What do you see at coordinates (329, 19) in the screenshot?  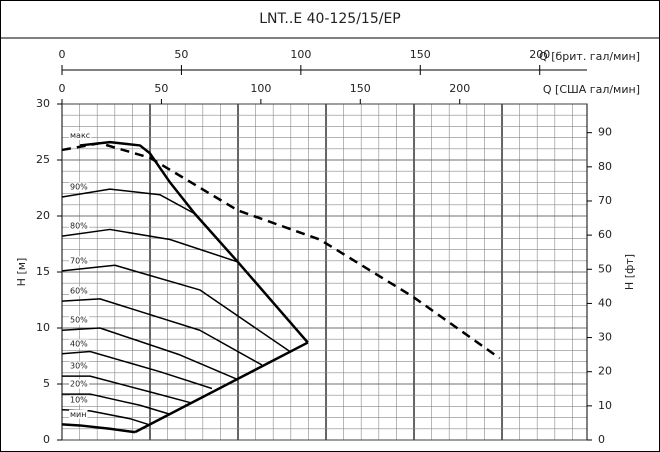 I see `chart-title: LNT..E 40-125/15/EP` at bounding box center [329, 19].